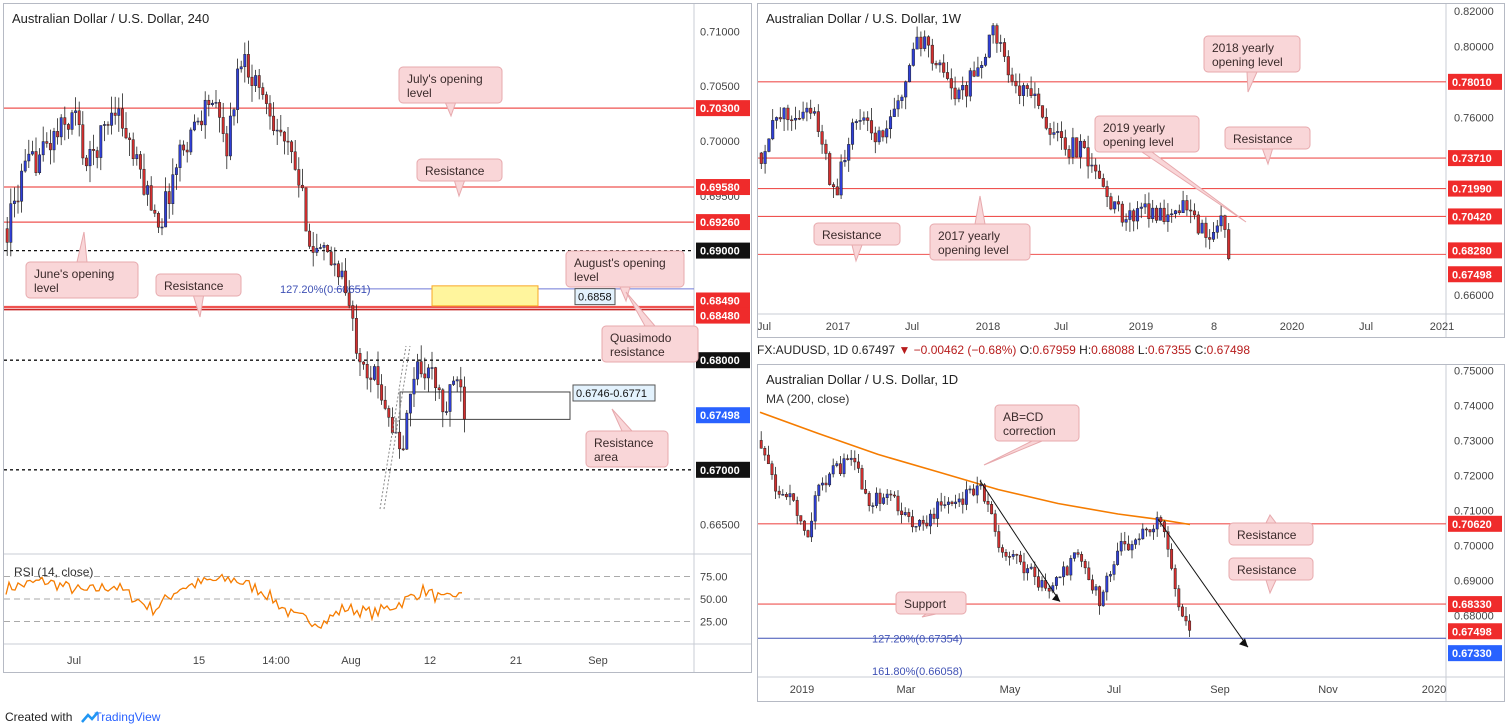 The height and width of the screenshot is (728, 1509). Describe the element at coordinates (864, 18) in the screenshot. I see `chart-title: Australian Dollar / U.S. Dollar, 1W` at that location.